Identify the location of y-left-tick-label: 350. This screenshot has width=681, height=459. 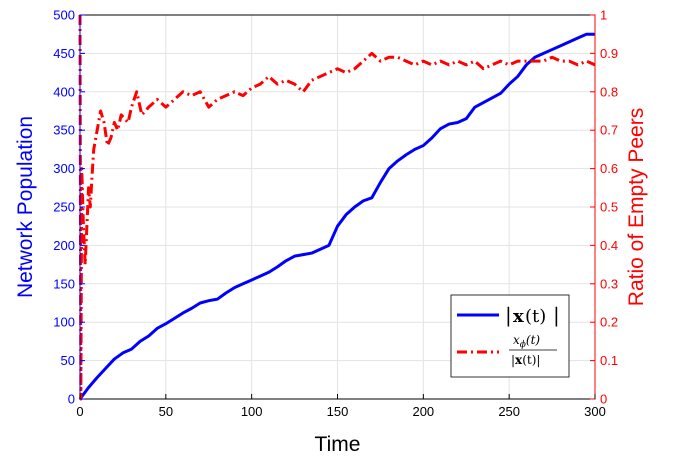
(64, 130).